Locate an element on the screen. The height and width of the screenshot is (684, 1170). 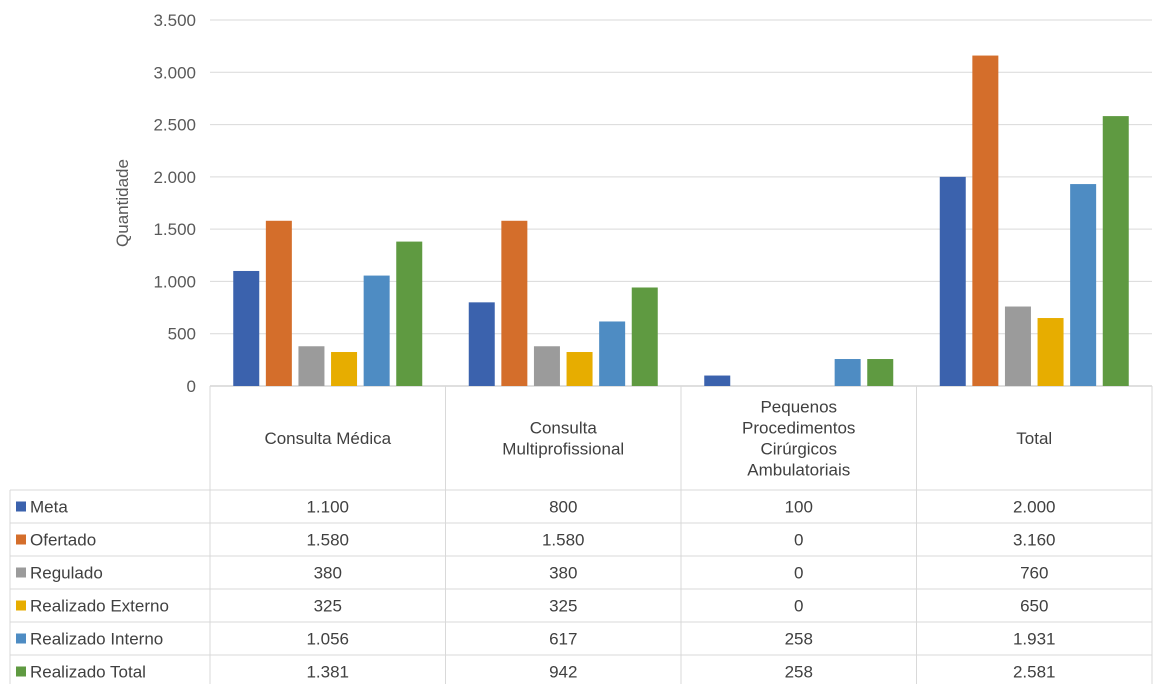
data-table-cell: 100 is located at coordinates (799, 507).